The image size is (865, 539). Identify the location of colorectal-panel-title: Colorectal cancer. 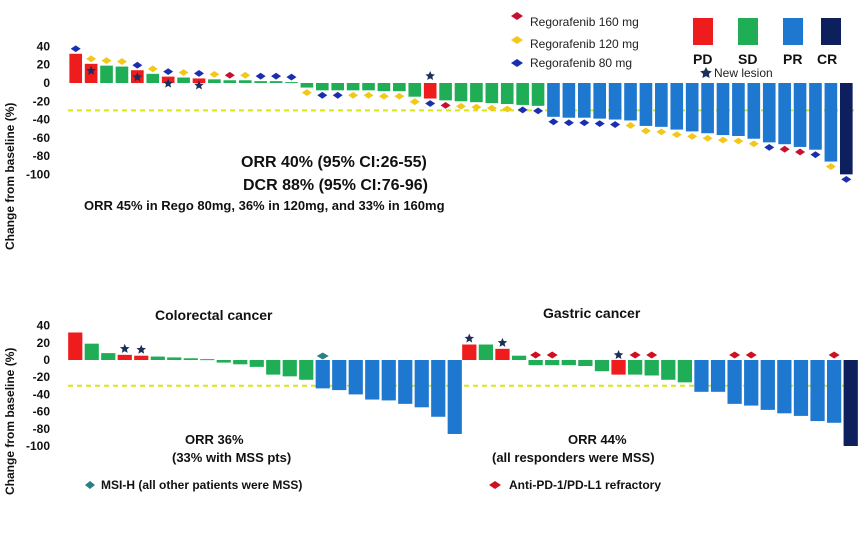
(214, 315).